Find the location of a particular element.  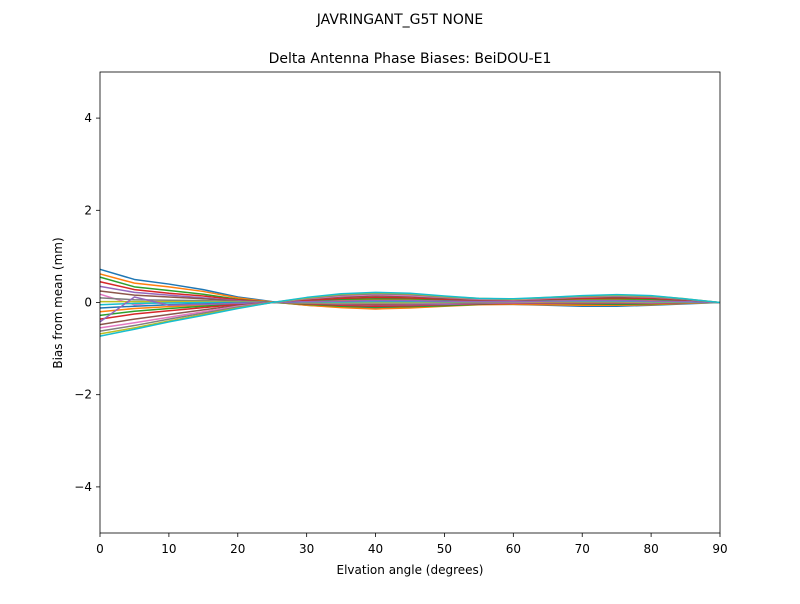

y-tick-label: −2 is located at coordinates (83, 395).